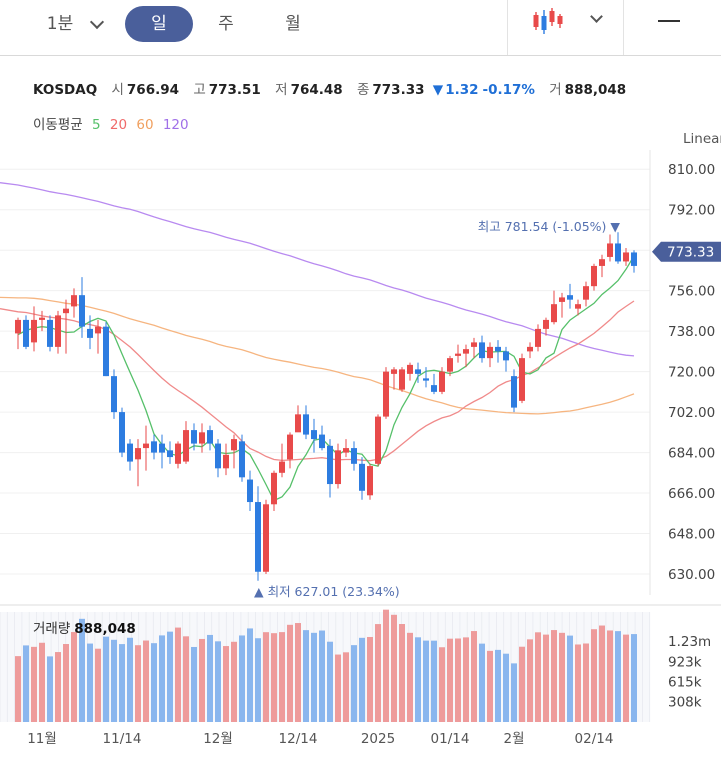  What do you see at coordinates (226, 24) in the screenshot?
I see `period-week-tab: 주` at bounding box center [226, 24].